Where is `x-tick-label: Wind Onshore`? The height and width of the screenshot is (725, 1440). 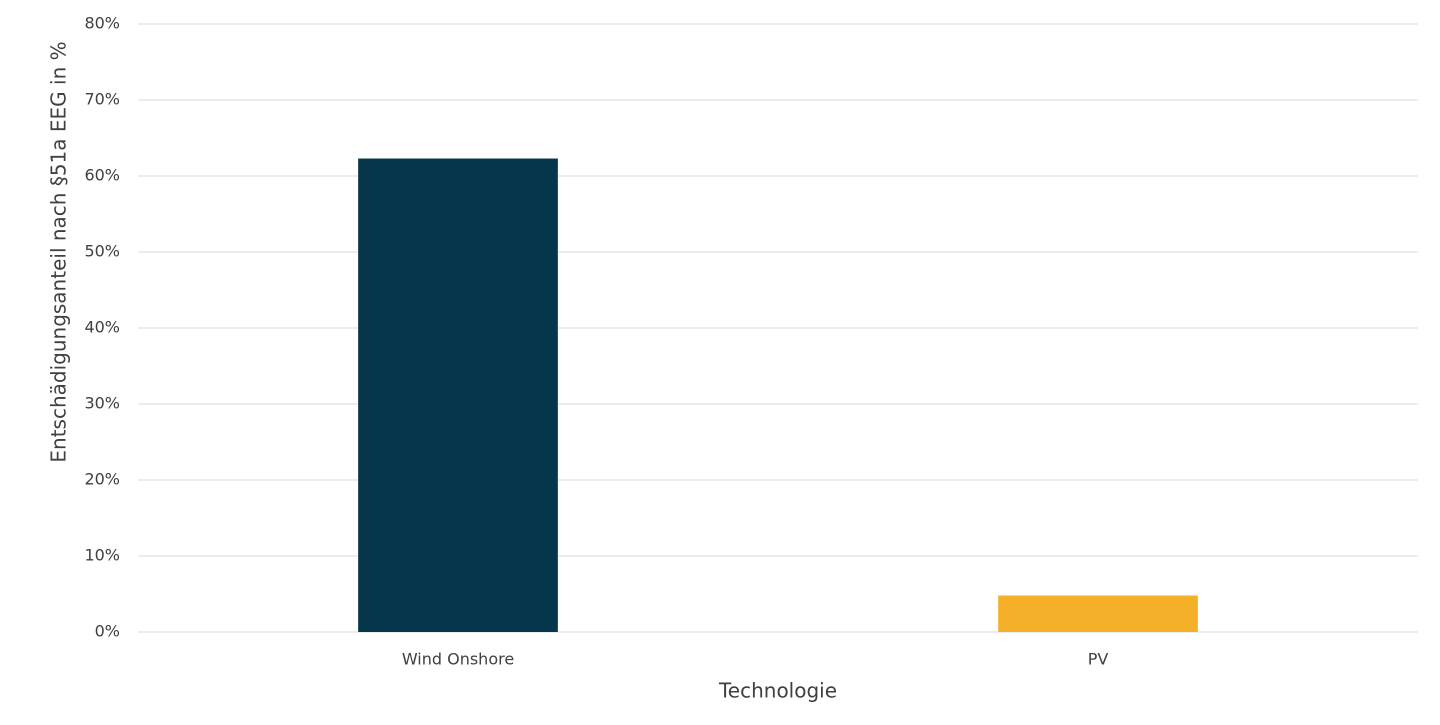 x-tick-label: Wind Onshore is located at coordinates (458, 659).